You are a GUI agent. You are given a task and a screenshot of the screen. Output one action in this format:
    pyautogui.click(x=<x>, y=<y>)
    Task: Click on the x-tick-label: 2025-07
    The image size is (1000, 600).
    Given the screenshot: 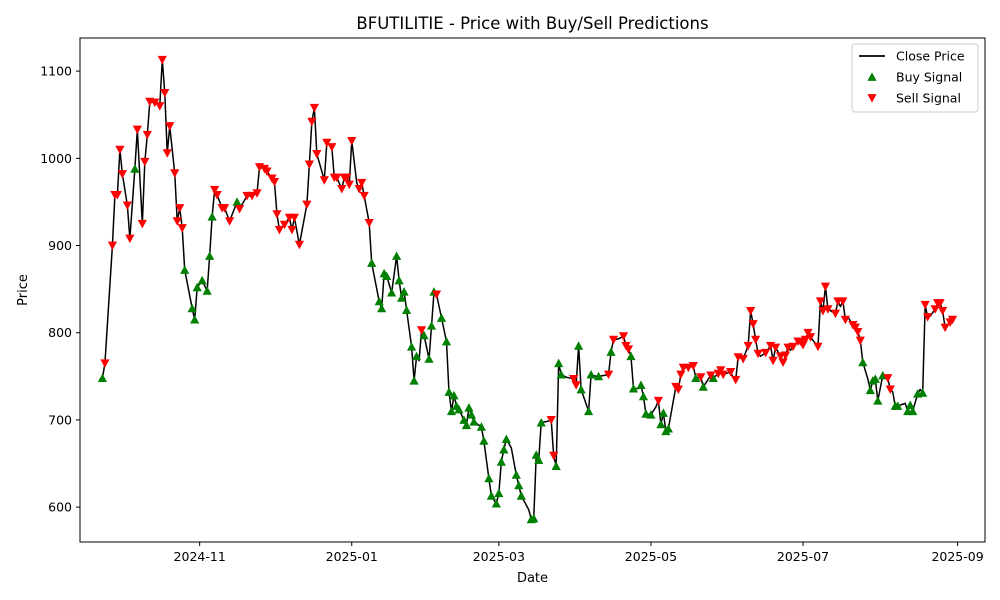 What is the action you would take?
    pyautogui.click(x=803, y=556)
    